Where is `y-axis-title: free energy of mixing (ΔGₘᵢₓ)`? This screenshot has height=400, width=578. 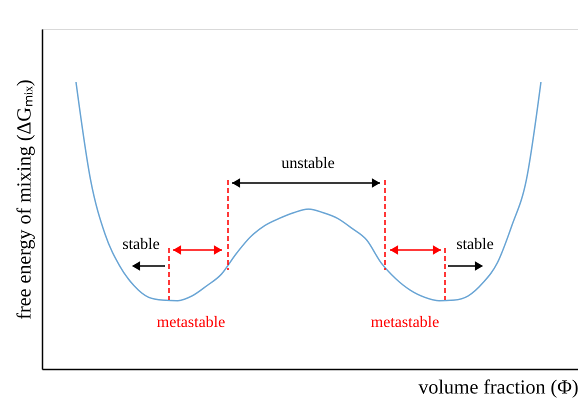
y-axis-title: free energy of mixing (ΔGₘᵢₓ) is located at coordinates (25, 199).